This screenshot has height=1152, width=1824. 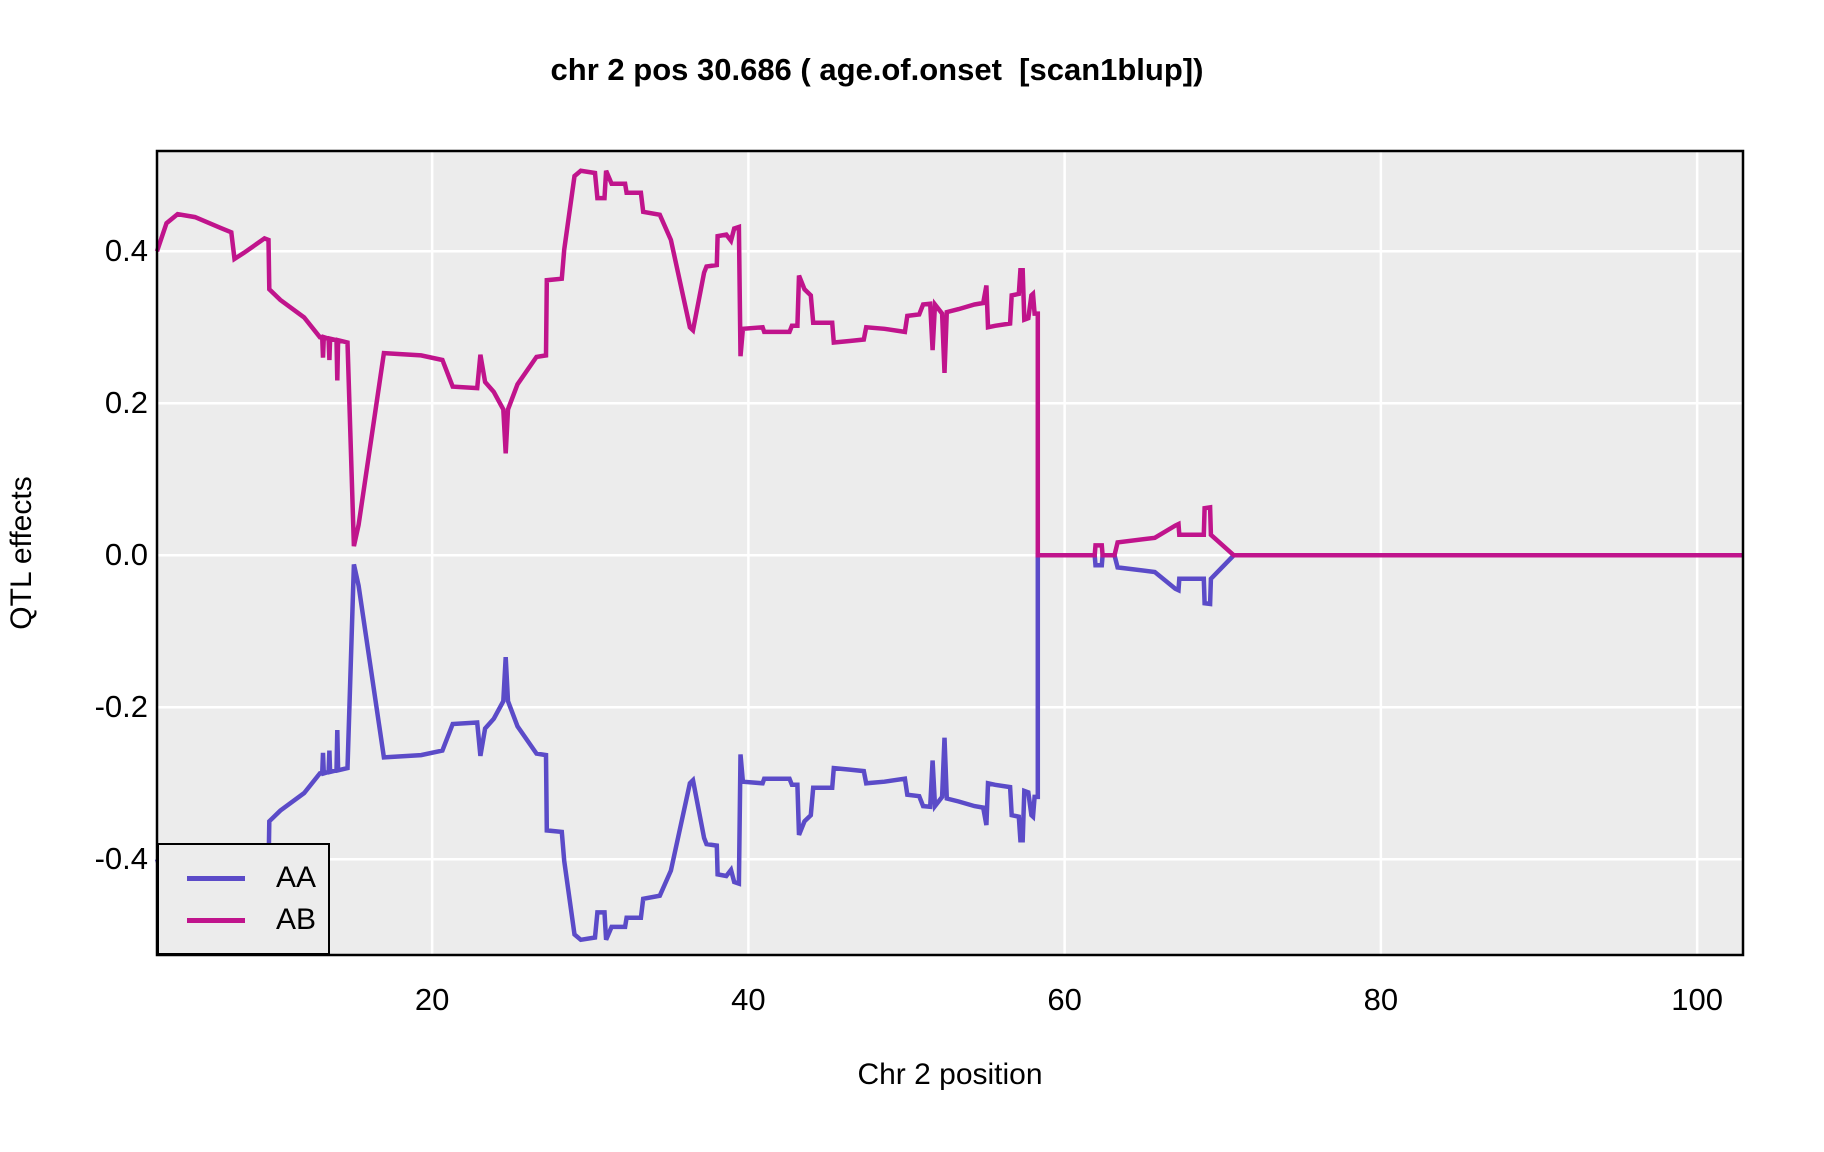 What do you see at coordinates (748, 999) in the screenshot?
I see `x-tick-label: 40` at bounding box center [748, 999].